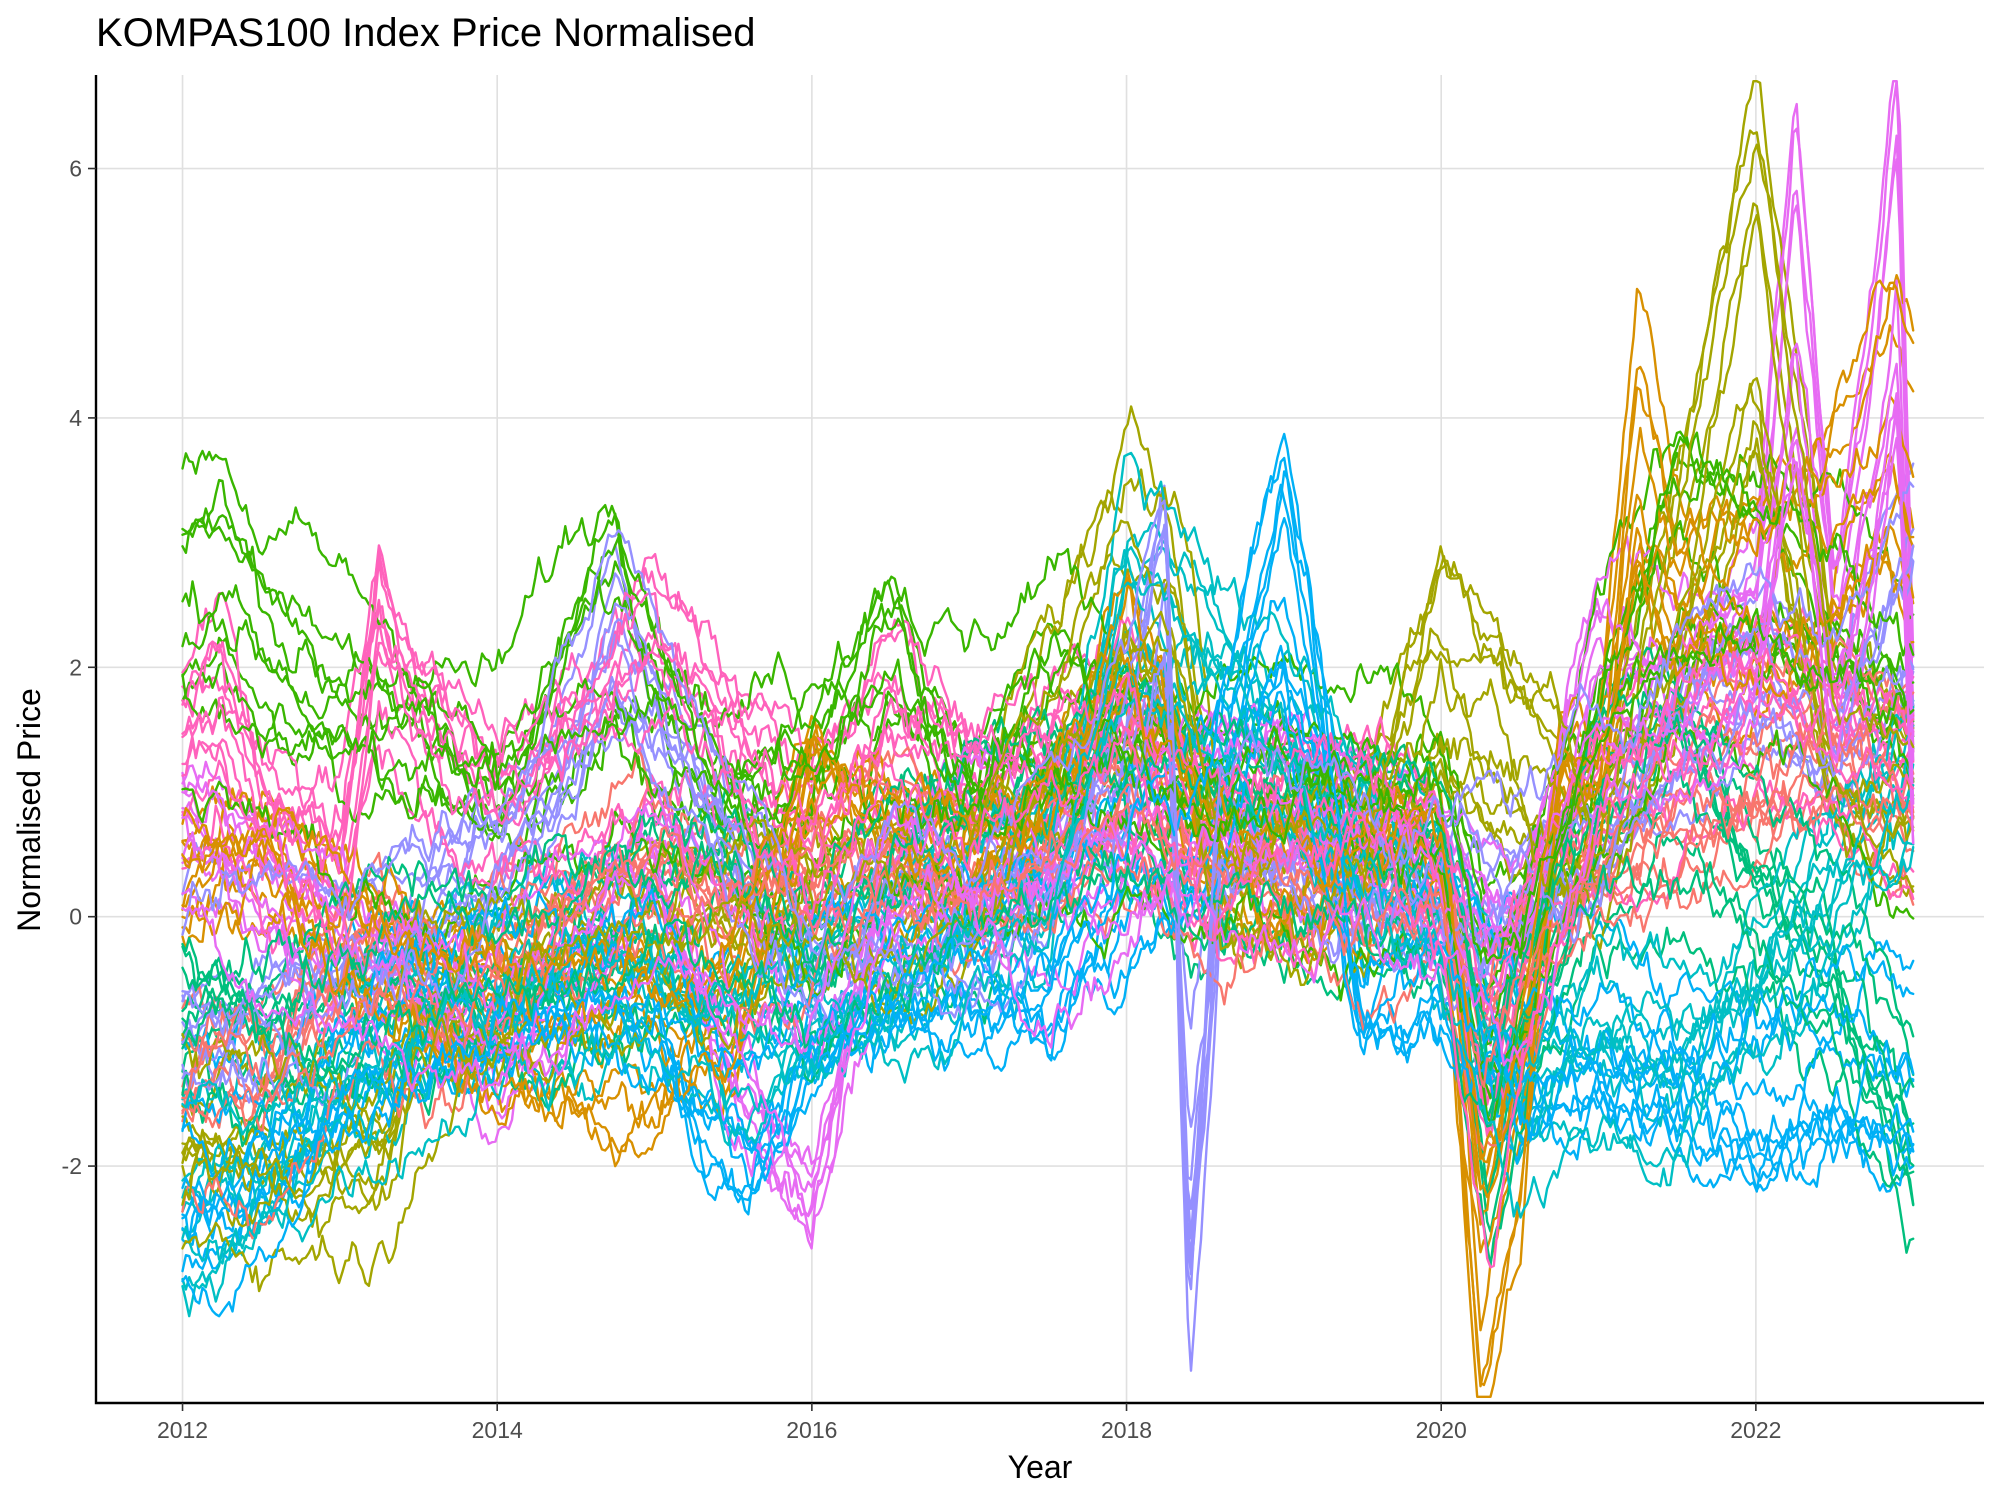 The width and height of the screenshot is (2000, 1500). What do you see at coordinates (75, 418) in the screenshot?
I see `y-tick-label: 4` at bounding box center [75, 418].